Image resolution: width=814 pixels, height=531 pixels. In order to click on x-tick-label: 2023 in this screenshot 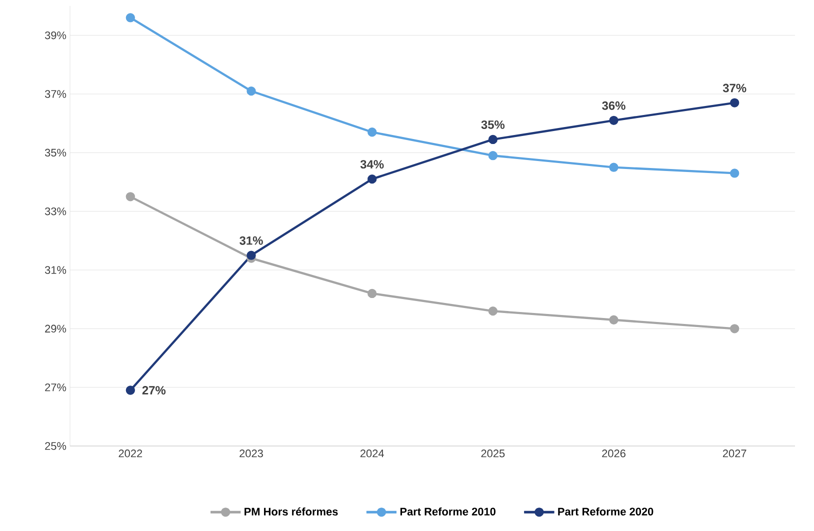, I will do `click(251, 454)`.